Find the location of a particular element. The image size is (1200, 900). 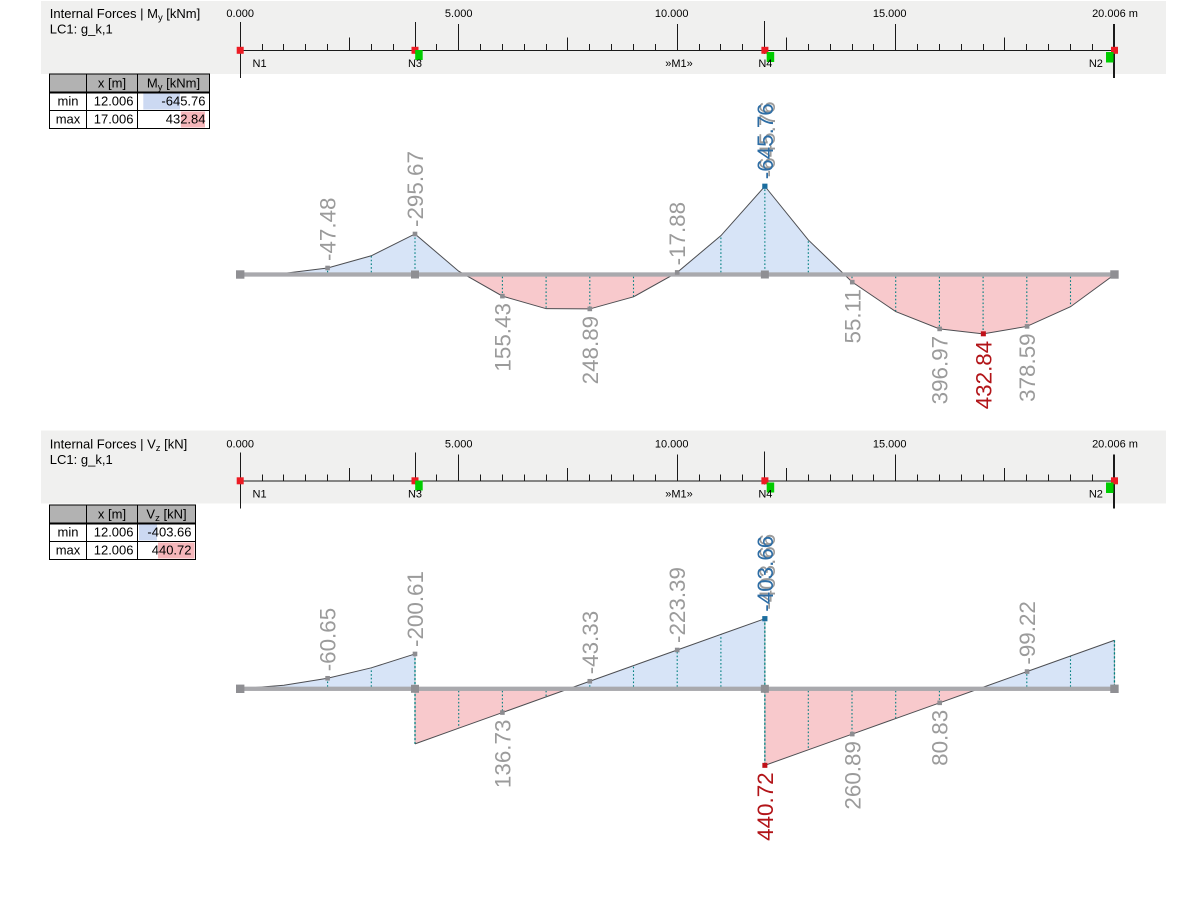

svg-text: -60.65 is located at coordinates (328, 640).